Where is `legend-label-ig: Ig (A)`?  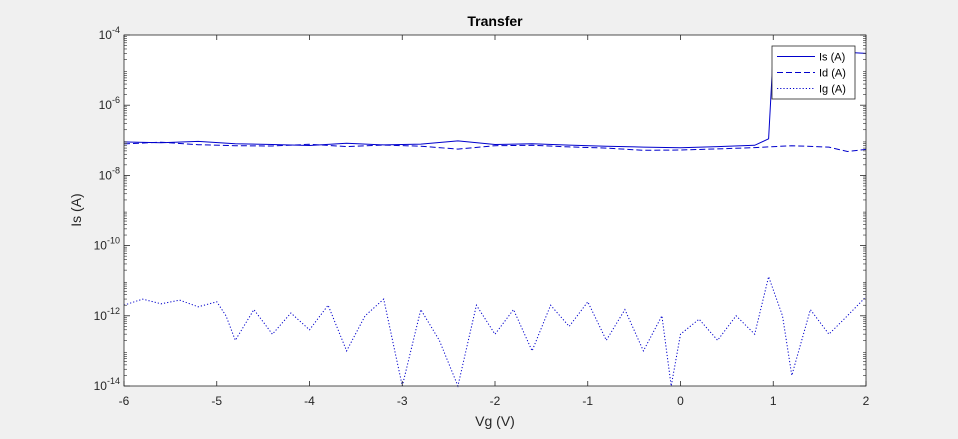 legend-label-ig: Ig (A) is located at coordinates (832, 90).